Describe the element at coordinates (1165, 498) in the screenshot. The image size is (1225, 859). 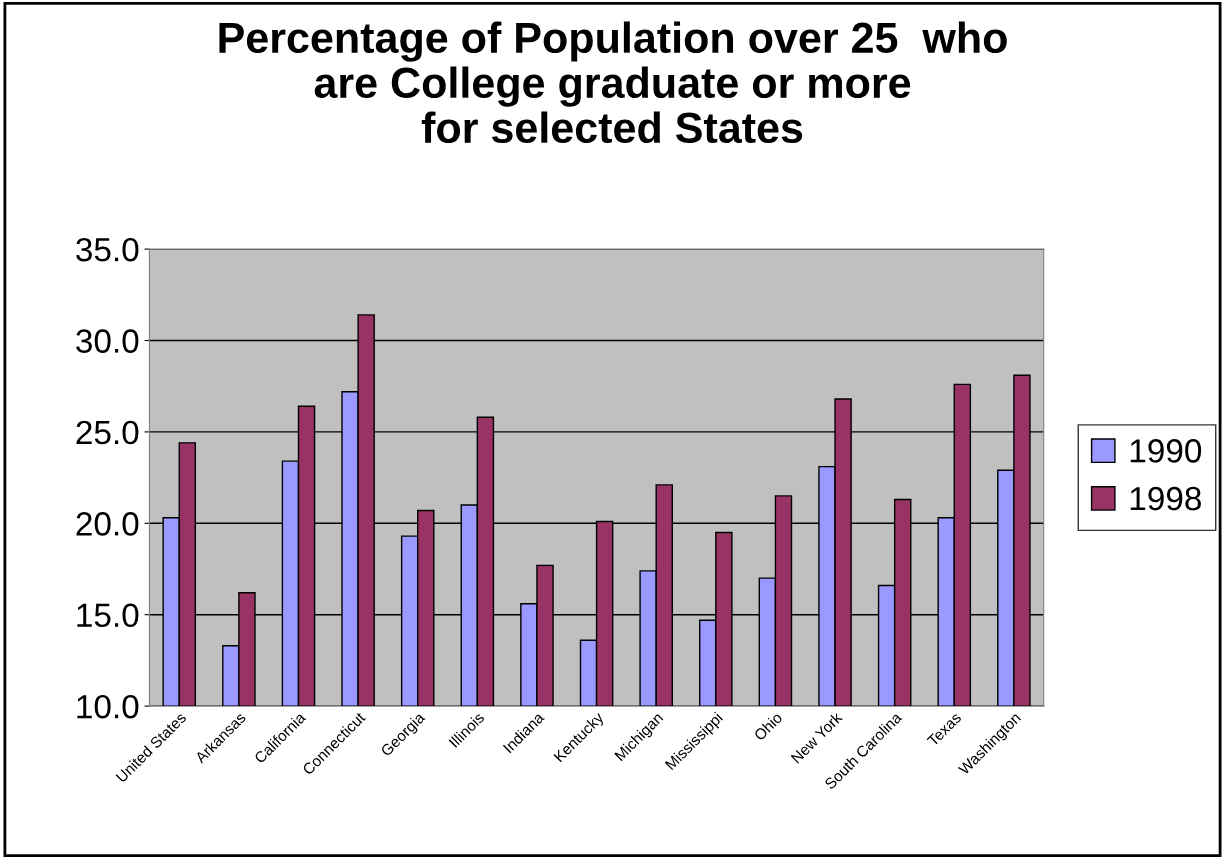
I see `legend-label: 1998` at that location.